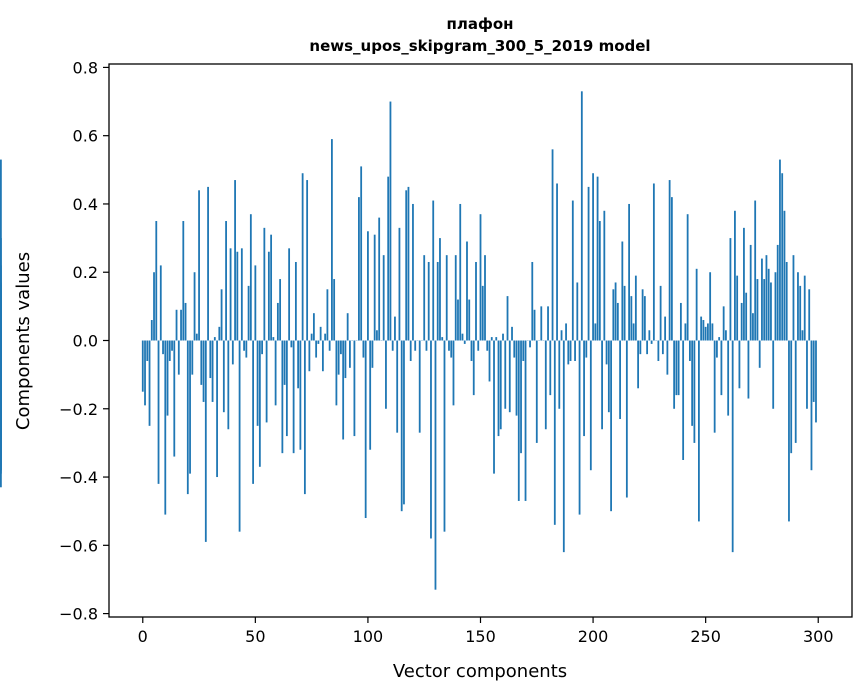 This screenshot has height=700, width=867. What do you see at coordinates (1, 313) in the screenshot?
I see `bar-undefined` at bounding box center [1, 313].